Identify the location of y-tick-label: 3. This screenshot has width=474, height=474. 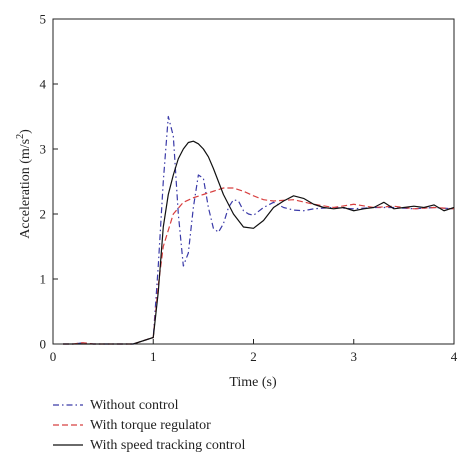
(43, 149).